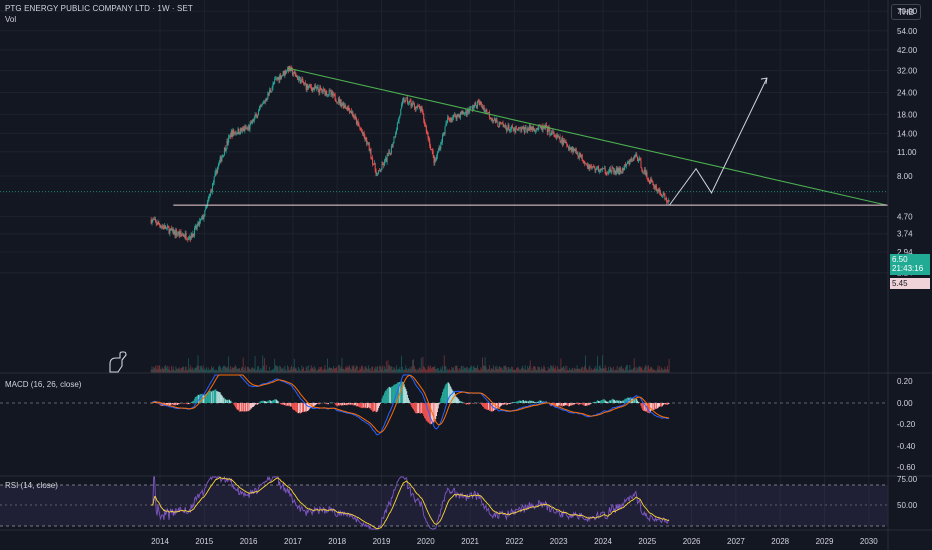  What do you see at coordinates (764, 81) in the screenshot?
I see `projection-arrowhead` at bounding box center [764, 81].